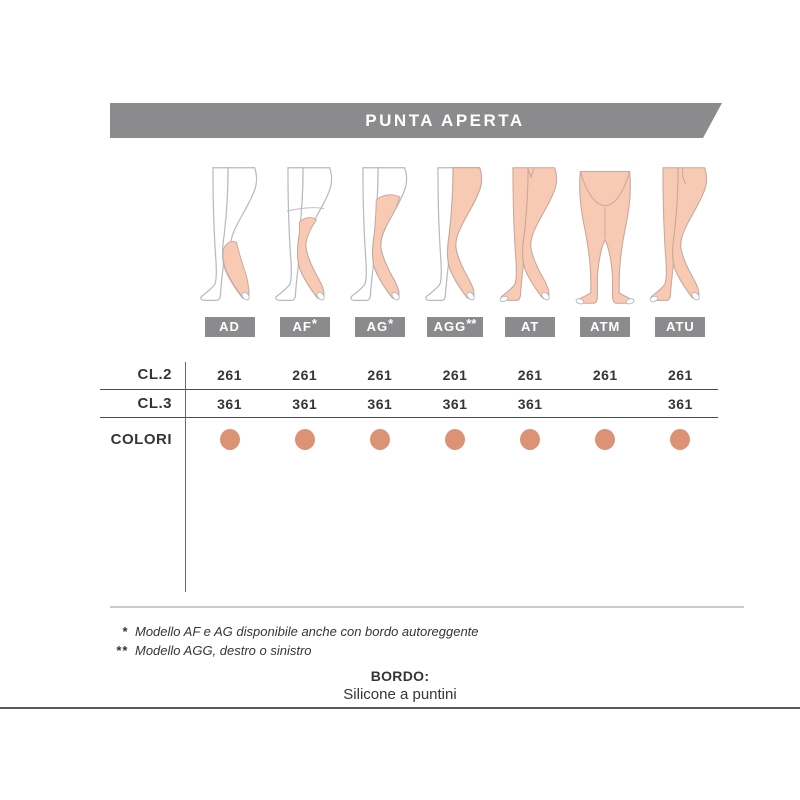 The image size is (800, 800). What do you see at coordinates (223, 650) in the screenshot?
I see `footnote-text: Modello AGG, destro o sinistro` at bounding box center [223, 650].